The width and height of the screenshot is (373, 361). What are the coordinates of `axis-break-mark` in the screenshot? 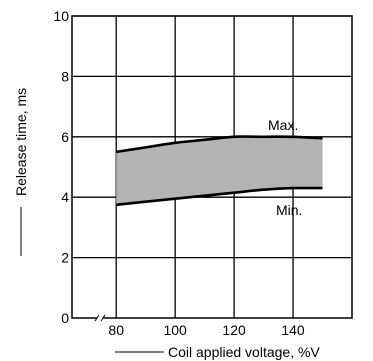 It's located at (100, 318).